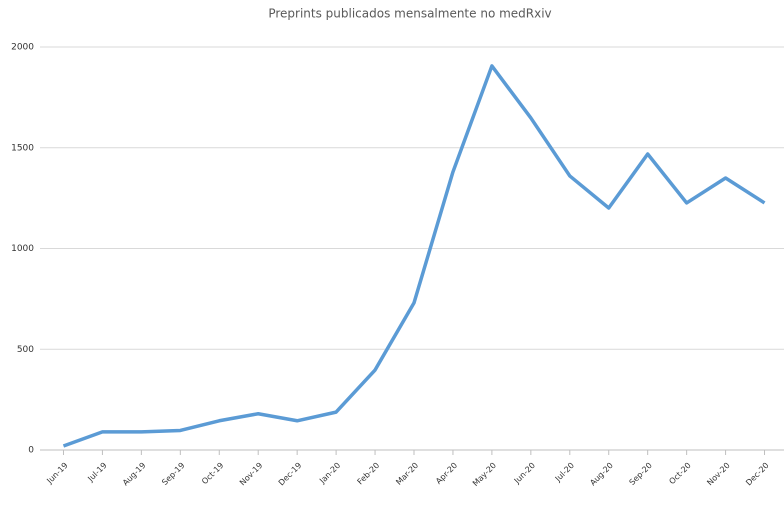 Image resolution: width=784 pixels, height=505 pixels. I want to click on x-tick-label: Nov-19, so click(251, 474).